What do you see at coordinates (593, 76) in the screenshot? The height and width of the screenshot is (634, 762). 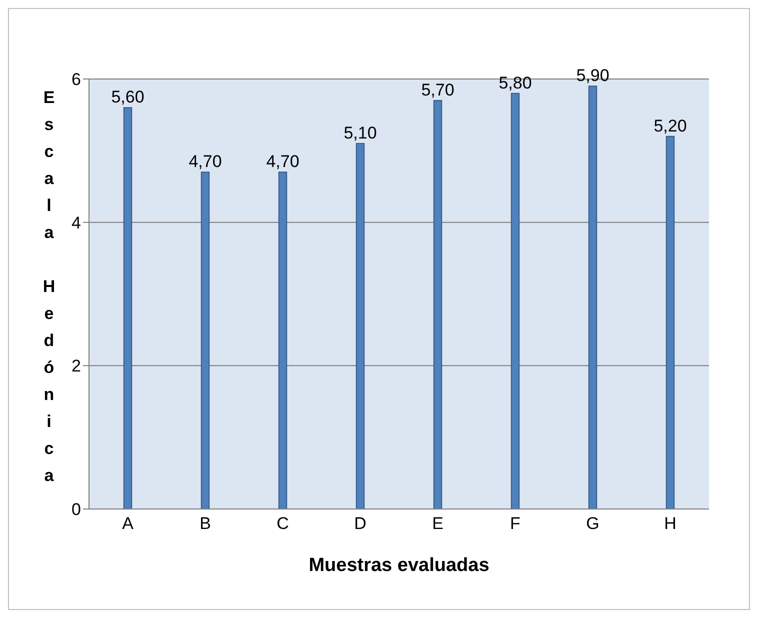 I see `data-label: 5,90` at bounding box center [593, 76].